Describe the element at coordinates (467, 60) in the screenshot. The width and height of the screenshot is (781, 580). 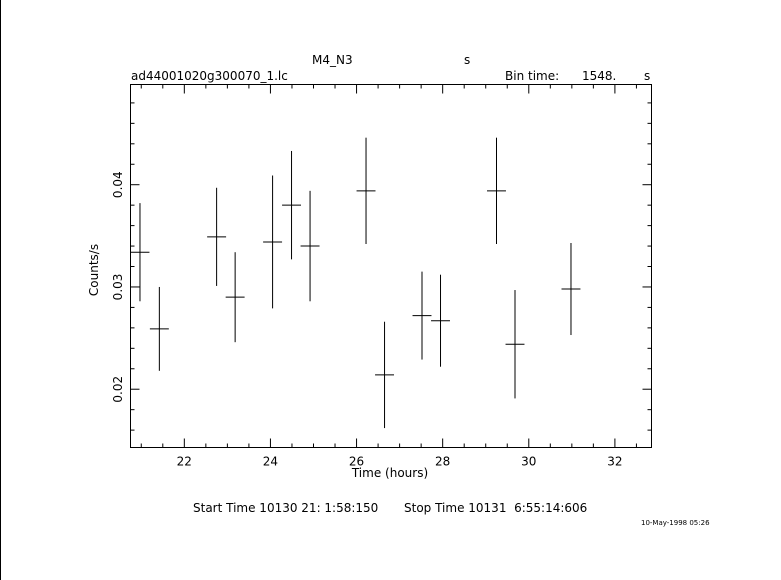
I see `plot-title-unit: s` at that location.